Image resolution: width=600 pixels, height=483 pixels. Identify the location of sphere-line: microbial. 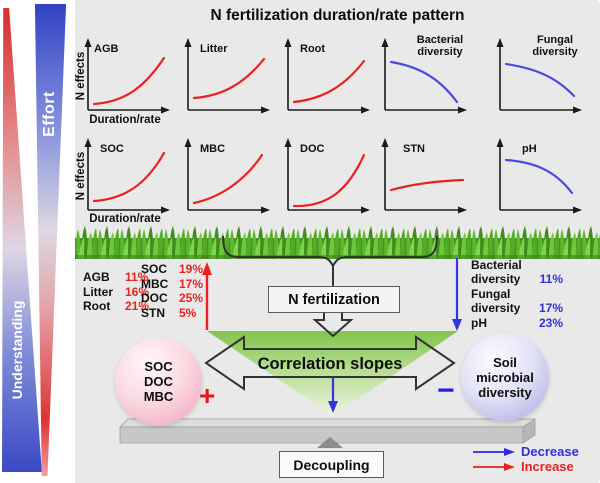
(505, 377).